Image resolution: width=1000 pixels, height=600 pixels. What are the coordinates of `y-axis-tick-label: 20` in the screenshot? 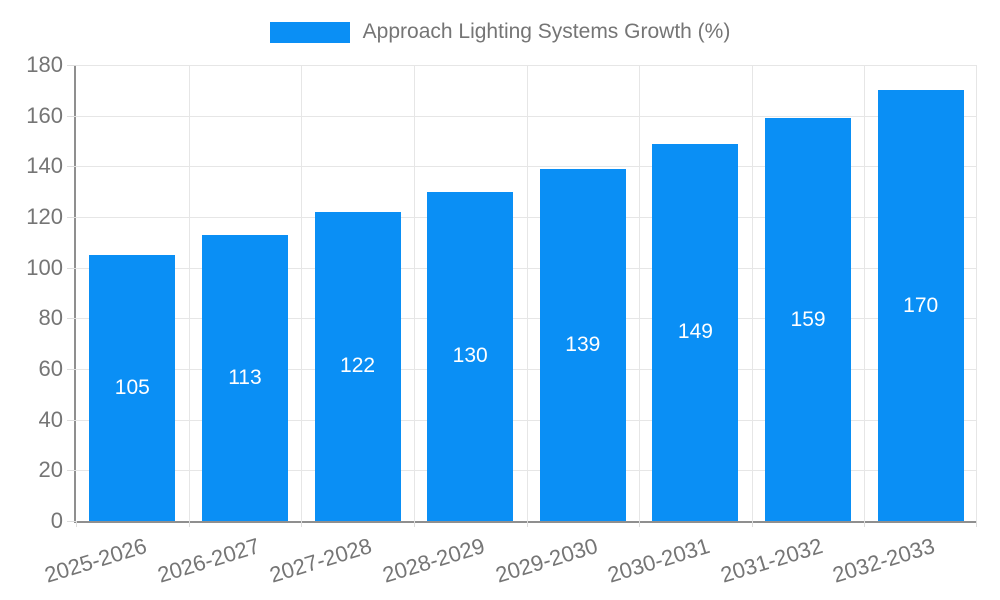 It's located at (50, 470).